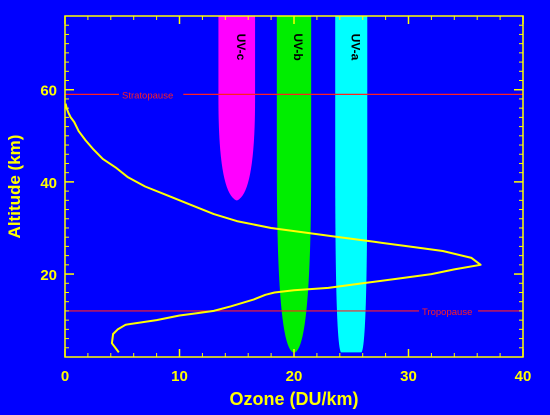 This screenshot has width=550, height=415. Describe the element at coordinates (294, 376) in the screenshot. I see `x-tick-label-2: 20` at that location.